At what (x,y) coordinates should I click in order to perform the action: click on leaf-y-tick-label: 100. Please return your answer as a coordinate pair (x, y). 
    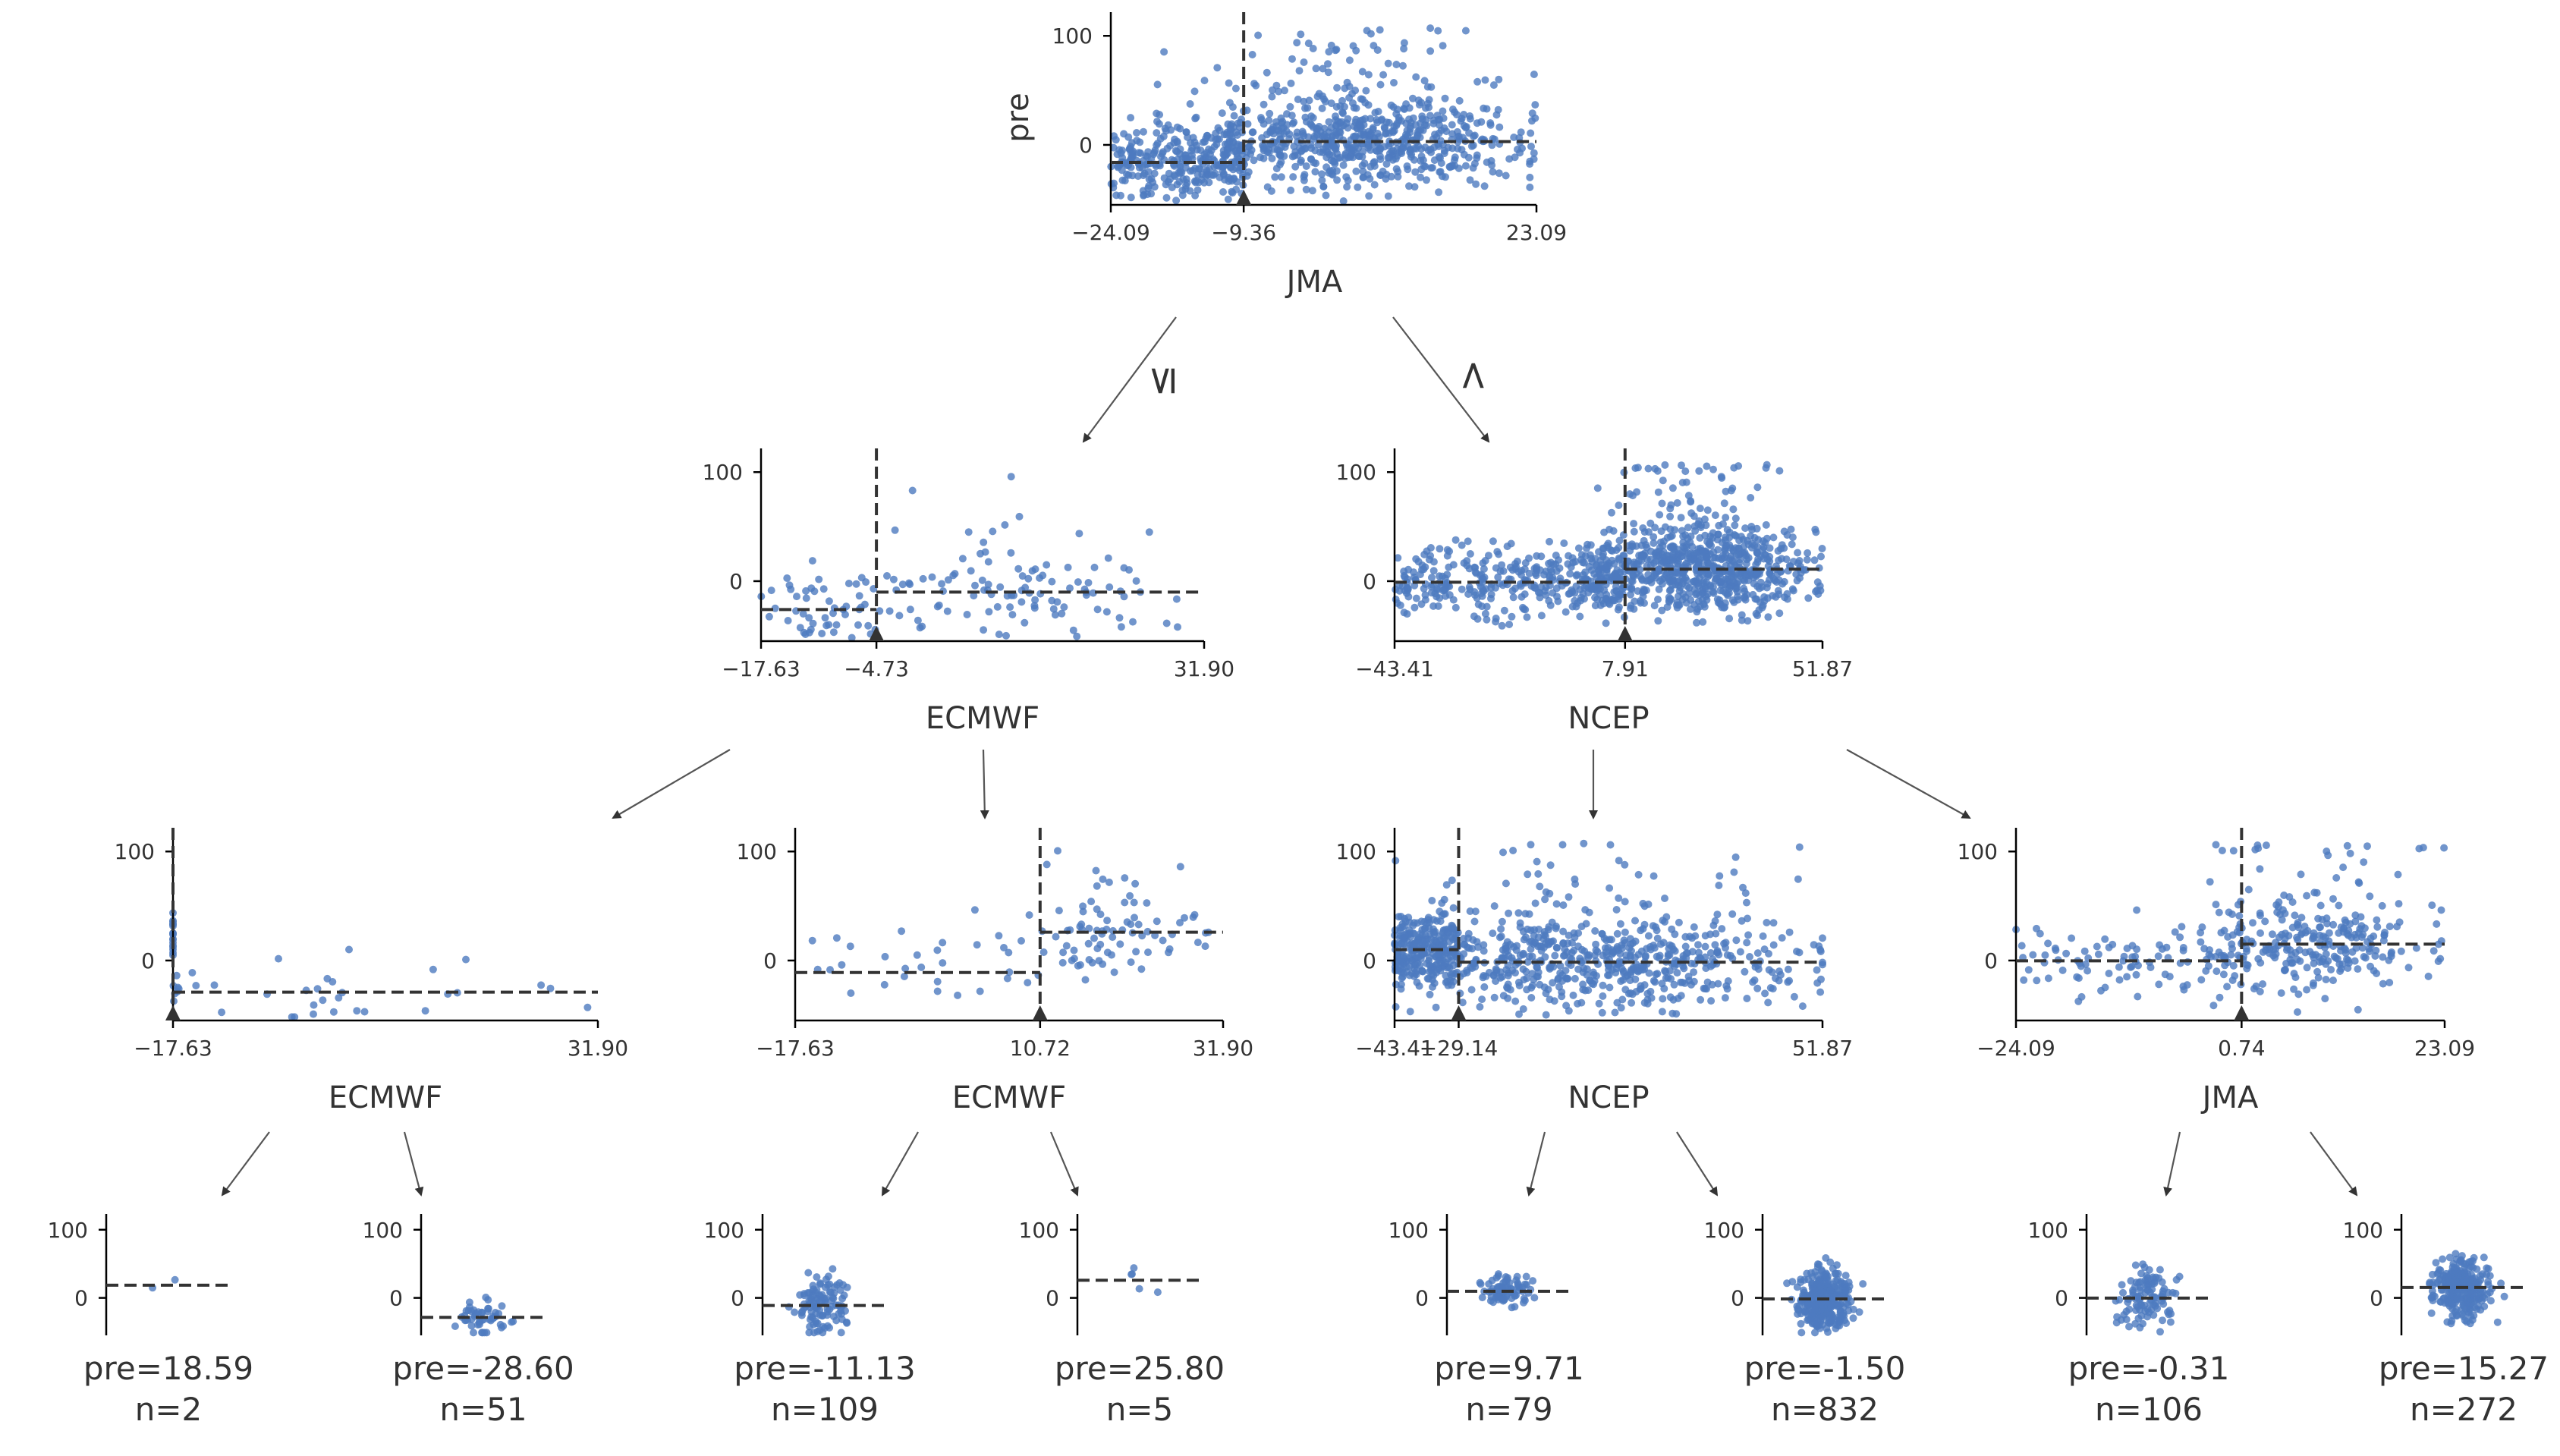
    Looking at the image, I should click on (68, 1230).